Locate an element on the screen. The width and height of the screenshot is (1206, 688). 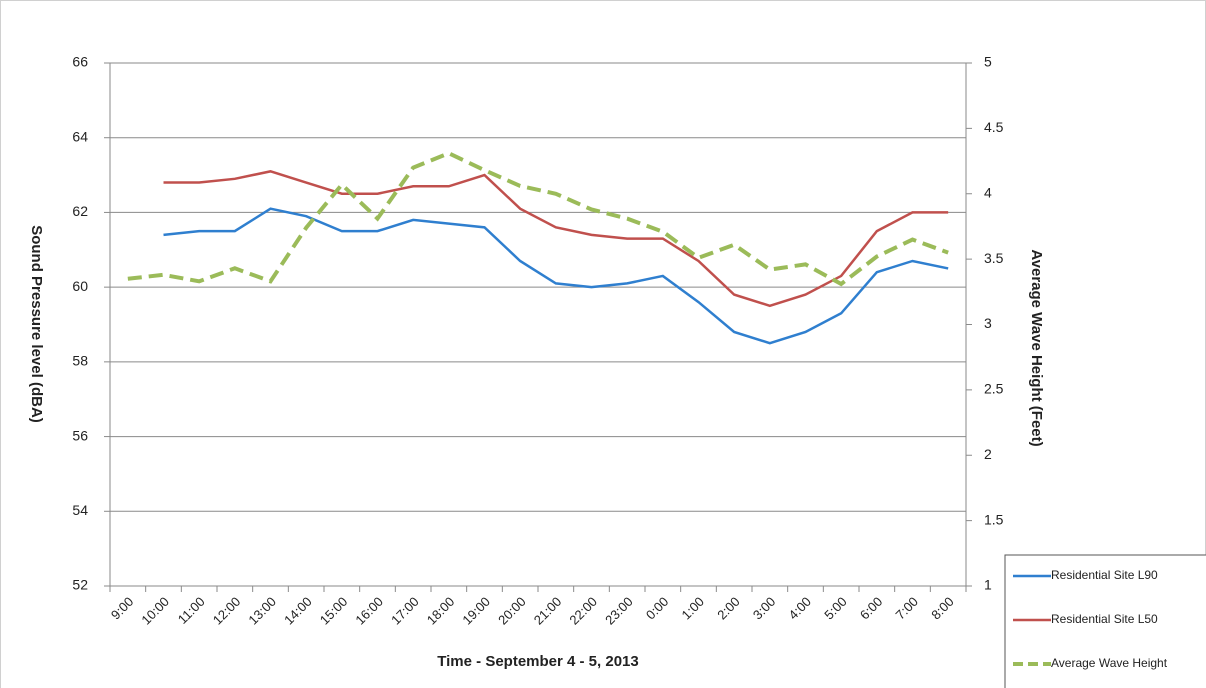
x-axis-title: Time - September 4 - 5, 2013 is located at coordinates (537, 661).